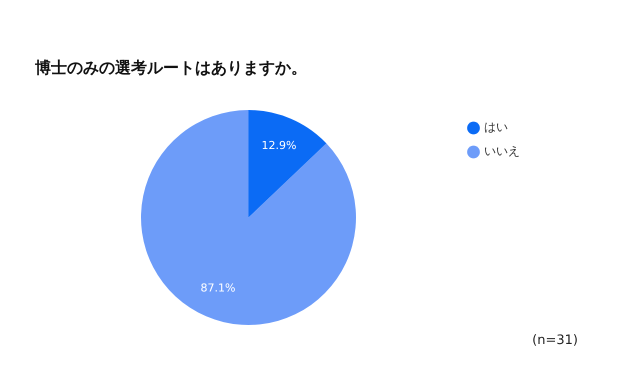 This screenshot has height=370, width=640. I want to click on legend-label: はい, so click(496, 127).